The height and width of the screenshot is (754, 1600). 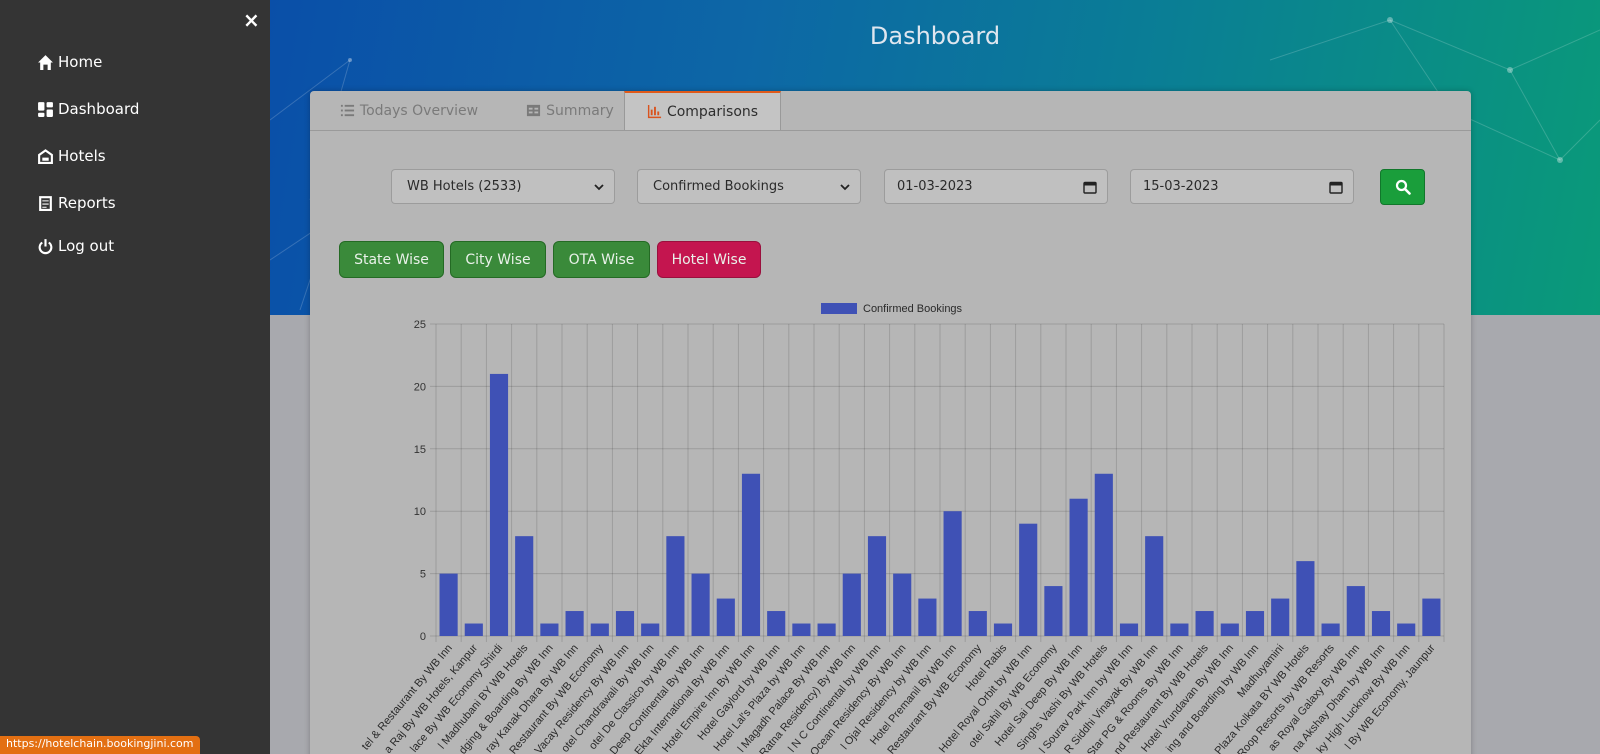 What do you see at coordinates (347, 110) in the screenshot?
I see `list-icon` at bounding box center [347, 110].